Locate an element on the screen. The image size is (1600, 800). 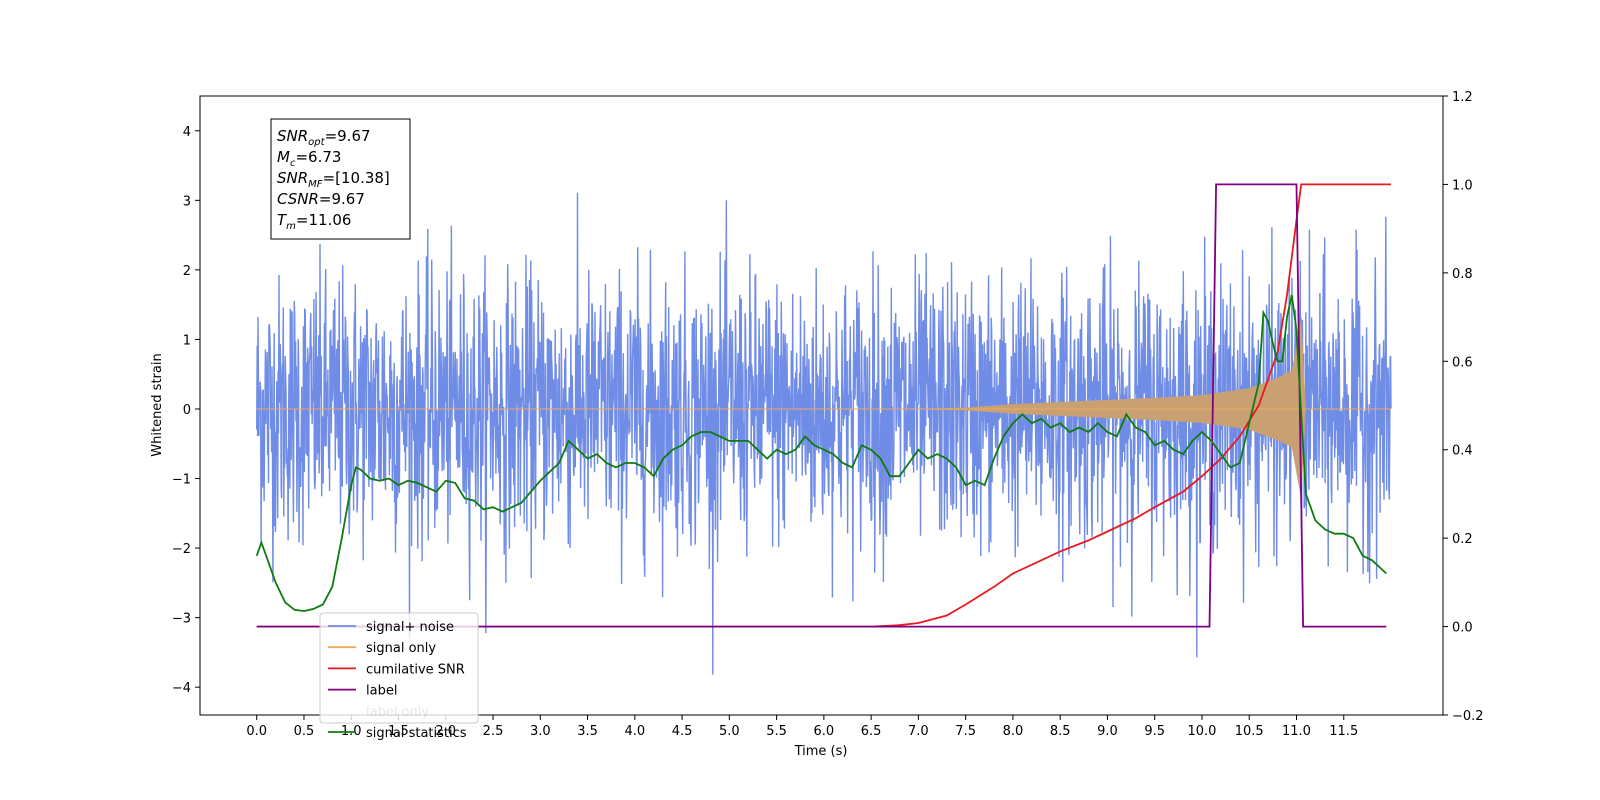
legend-label: signal+ noise is located at coordinates (410, 627).